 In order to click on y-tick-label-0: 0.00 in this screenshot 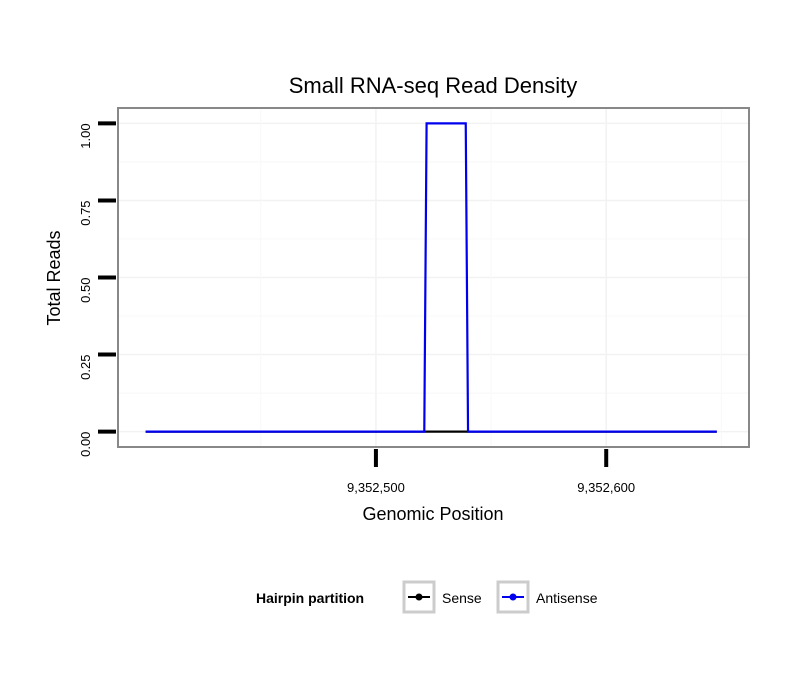, I will do `click(85, 444)`.